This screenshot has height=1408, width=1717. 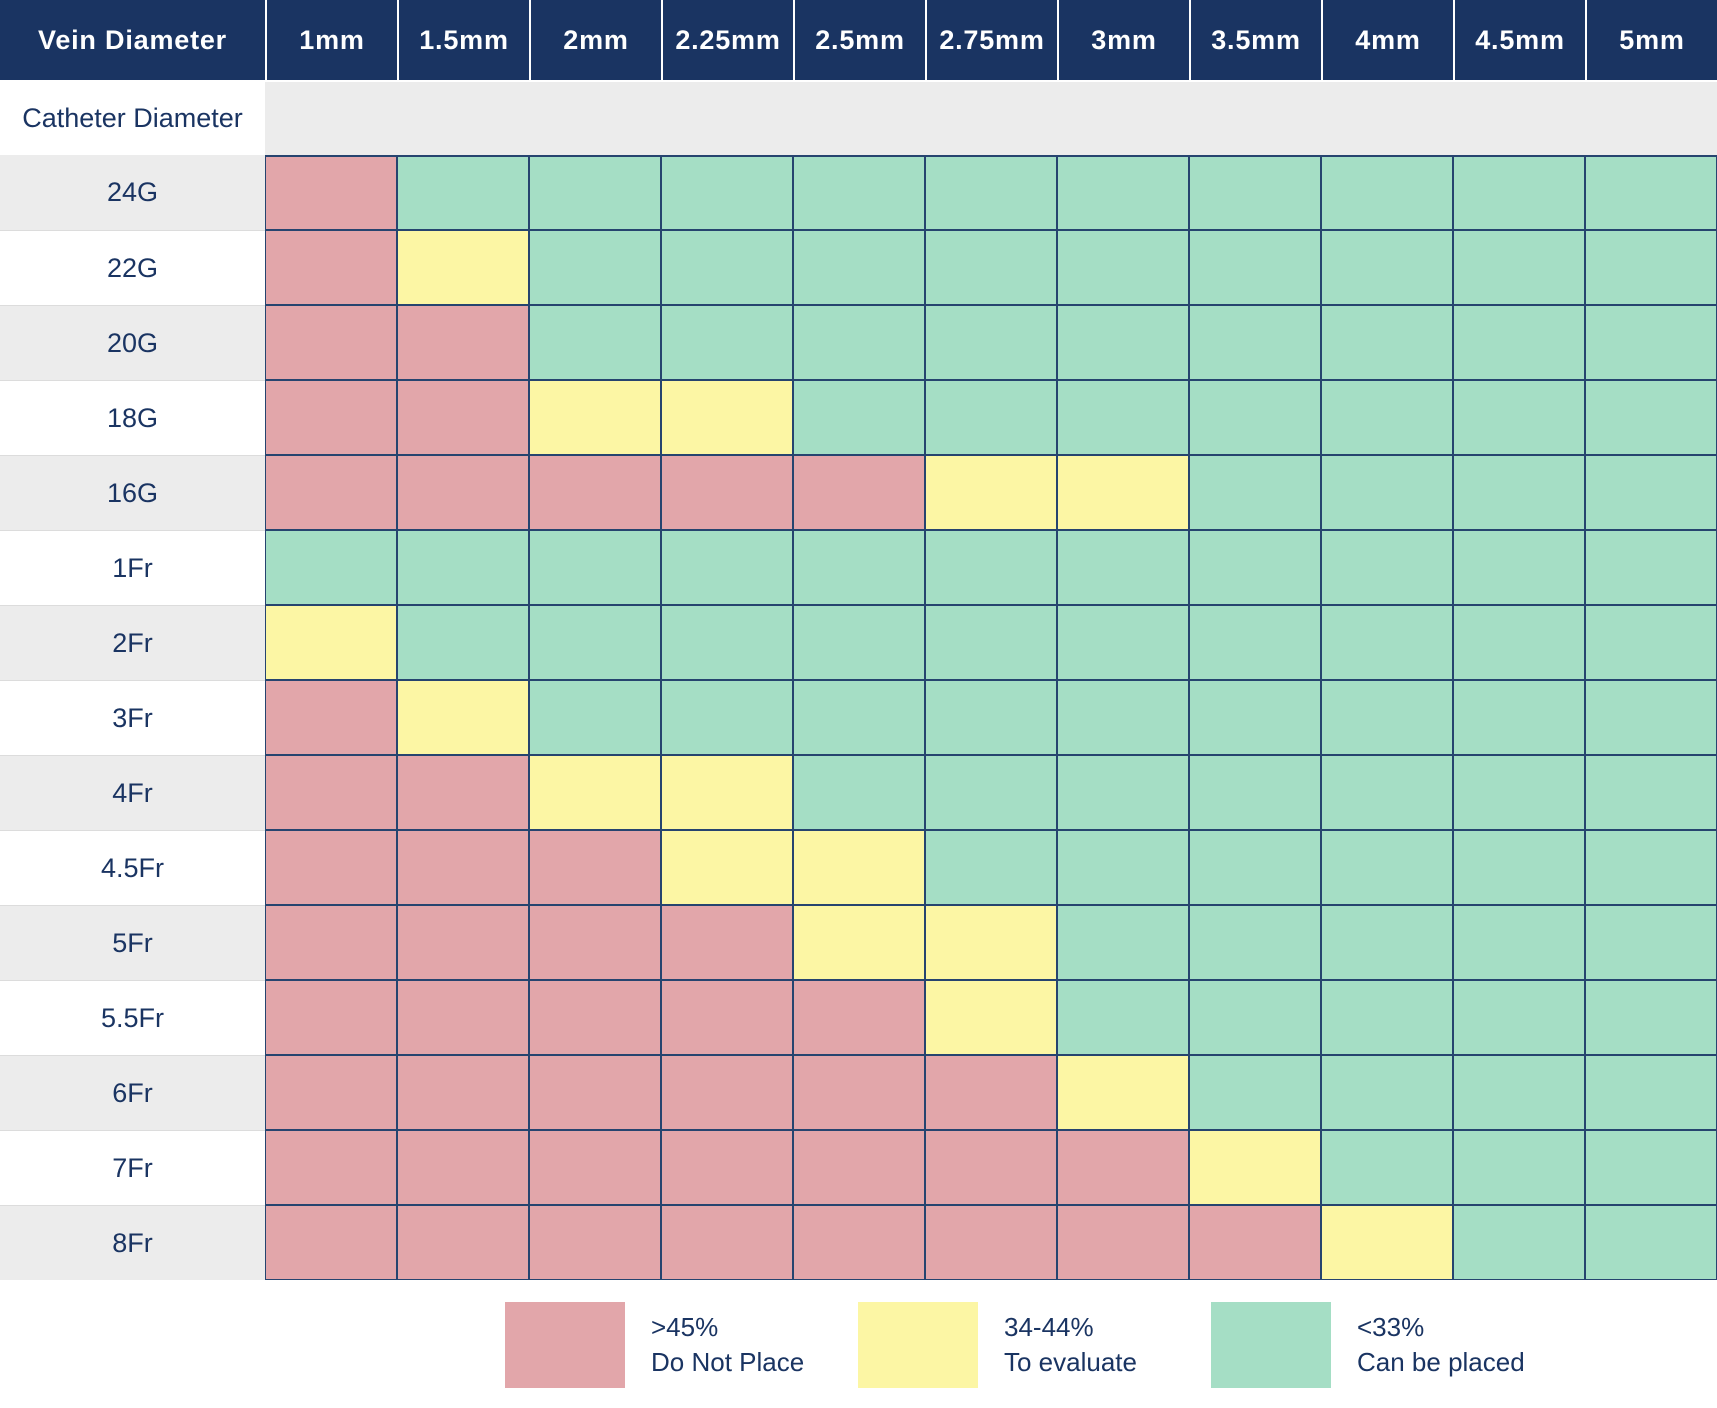 What do you see at coordinates (132, 567) in the screenshot?
I see `row-label: 1Fr` at bounding box center [132, 567].